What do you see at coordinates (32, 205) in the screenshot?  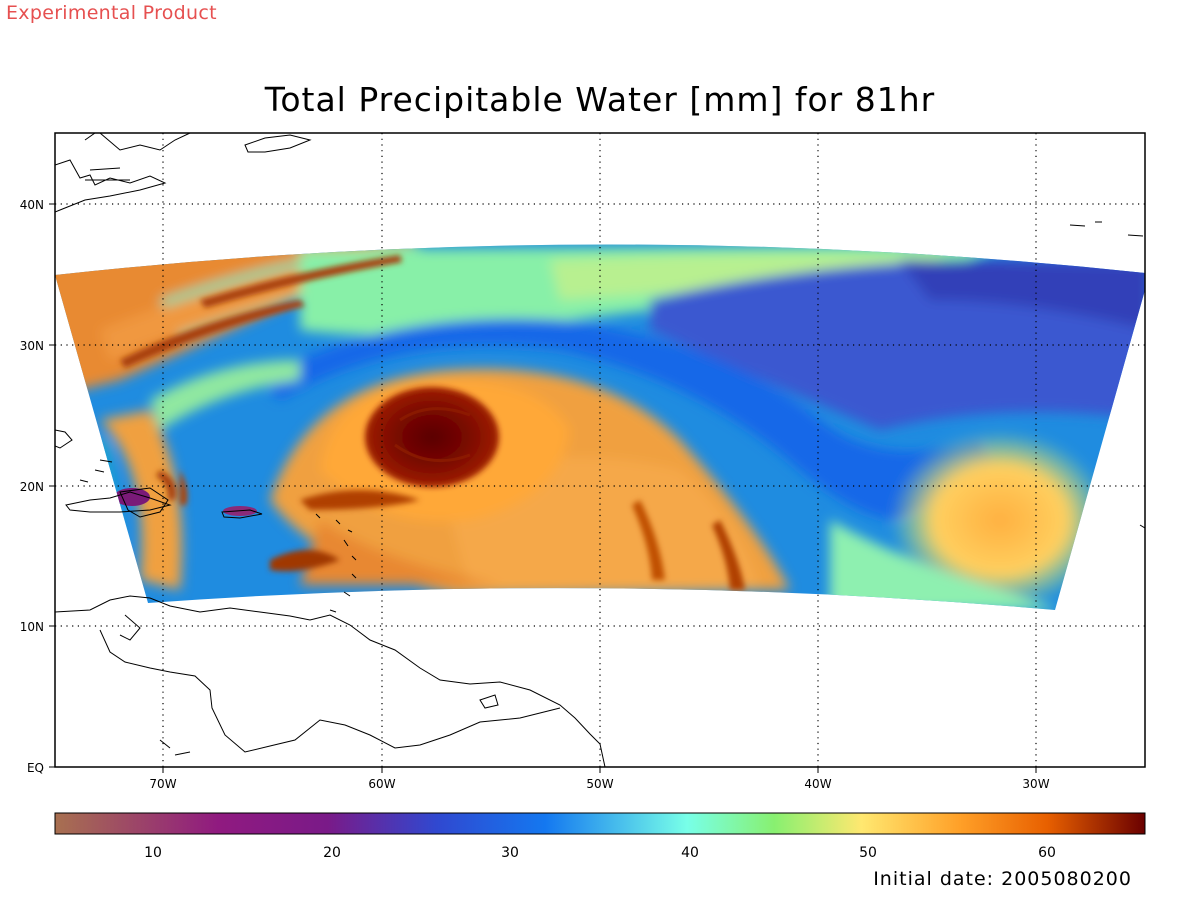 I see `lat-label-40n: 40N` at bounding box center [32, 205].